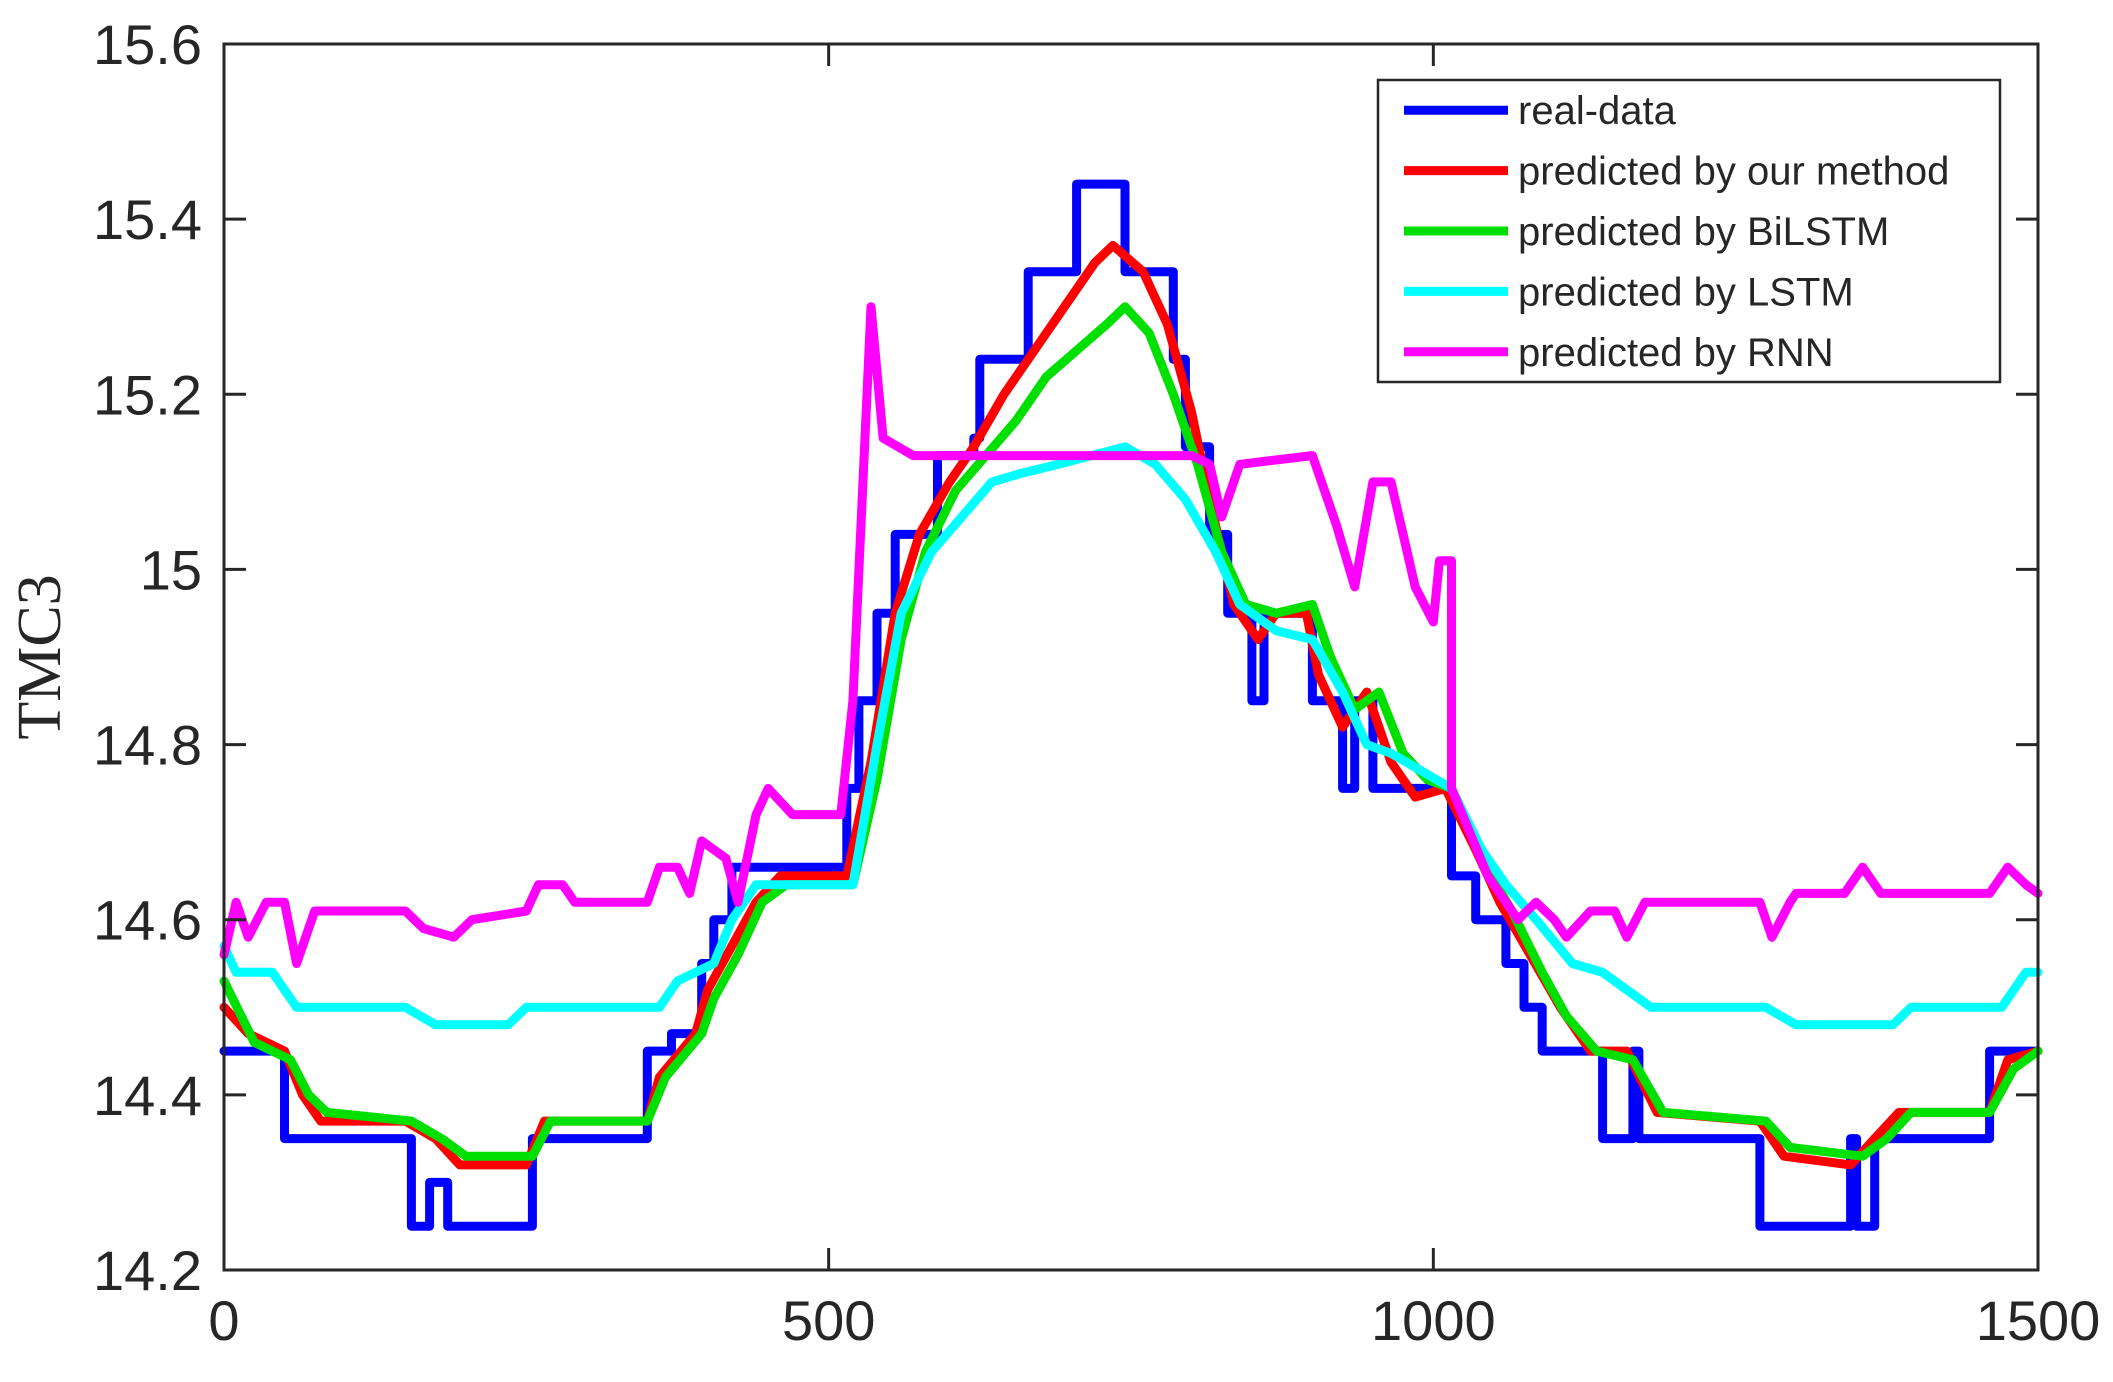  Describe the element at coordinates (147, 219) in the screenshot. I see `y-tick-label: 15.4` at that location.